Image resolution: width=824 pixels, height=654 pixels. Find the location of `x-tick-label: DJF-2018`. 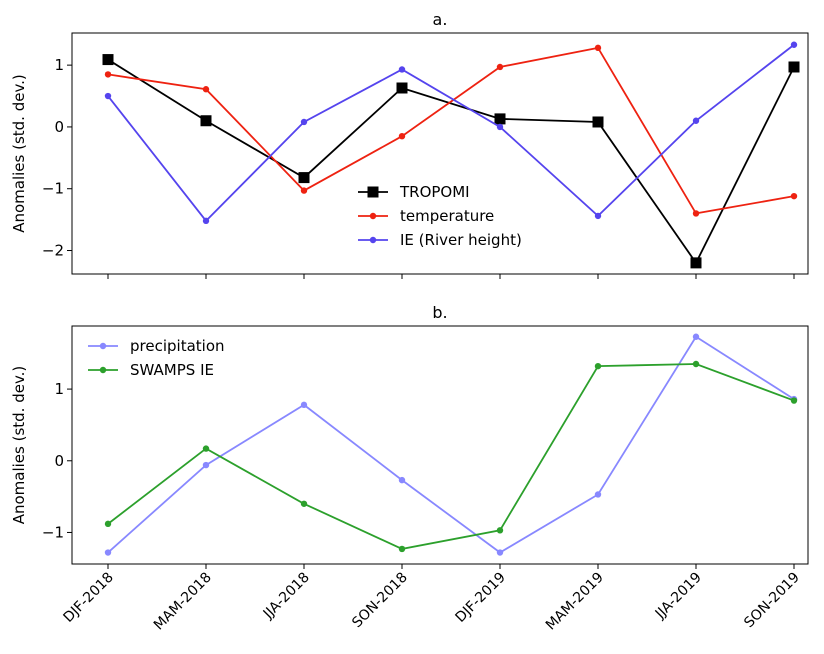

x-tick-label: DJF-2018 is located at coordinates (89, 598).